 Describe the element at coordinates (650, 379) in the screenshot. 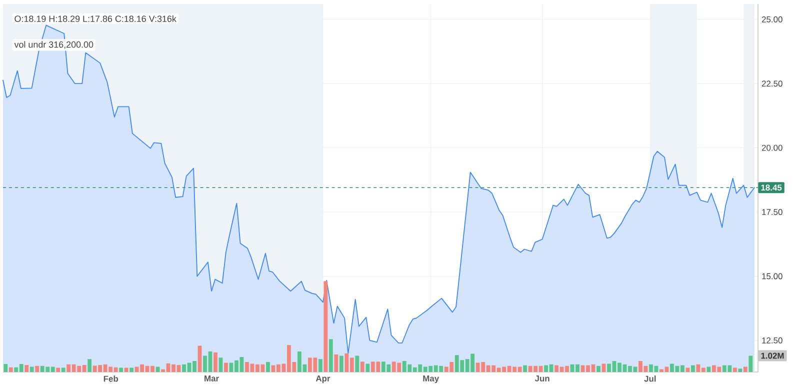

I see `x-tick-label: Jul` at that location.